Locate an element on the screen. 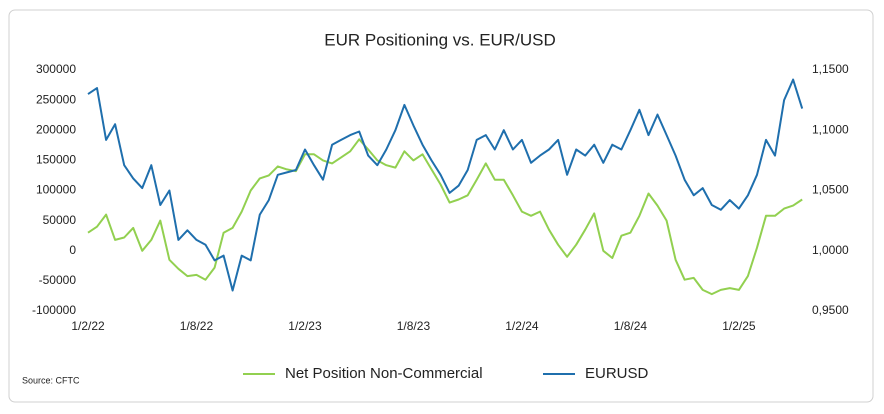 The height and width of the screenshot is (414, 884). y-tick-label: 150000 is located at coordinates (56, 160).